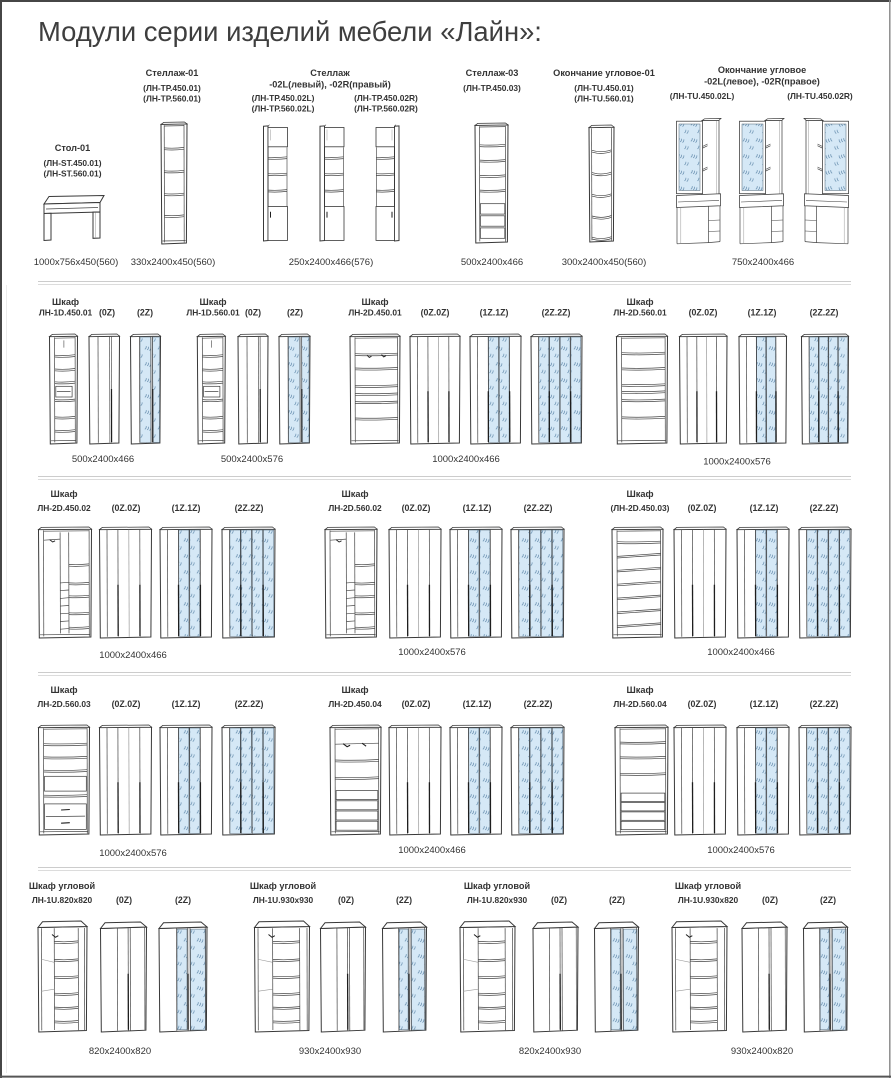  What do you see at coordinates (355, 508) in the screenshot?
I see `svg-text: ЛН-2D.560.02` at bounding box center [355, 508].